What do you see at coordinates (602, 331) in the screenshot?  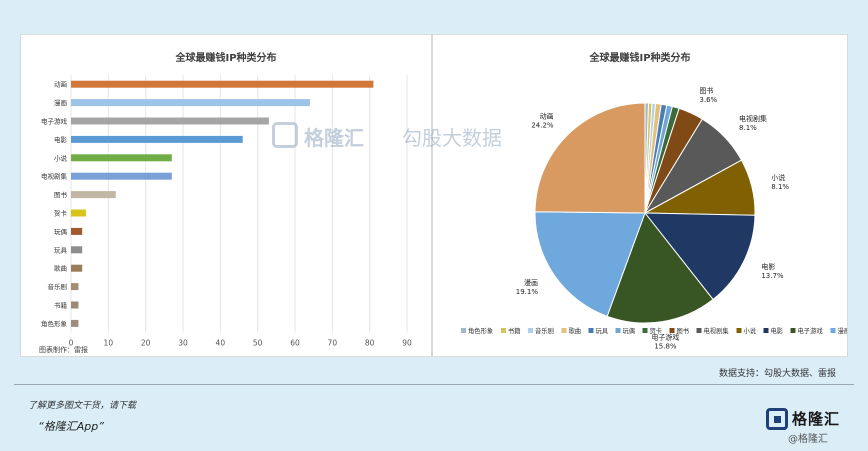 I see `legend-label: 玩具` at bounding box center [602, 331].